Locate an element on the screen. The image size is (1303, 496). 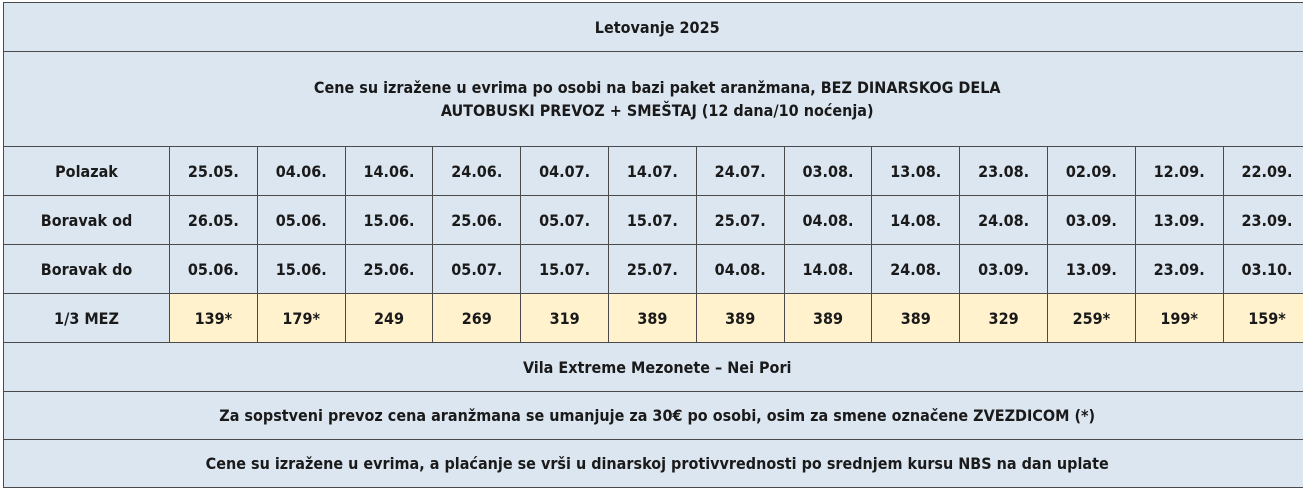
date-cell: 14.06. is located at coordinates (389, 171).